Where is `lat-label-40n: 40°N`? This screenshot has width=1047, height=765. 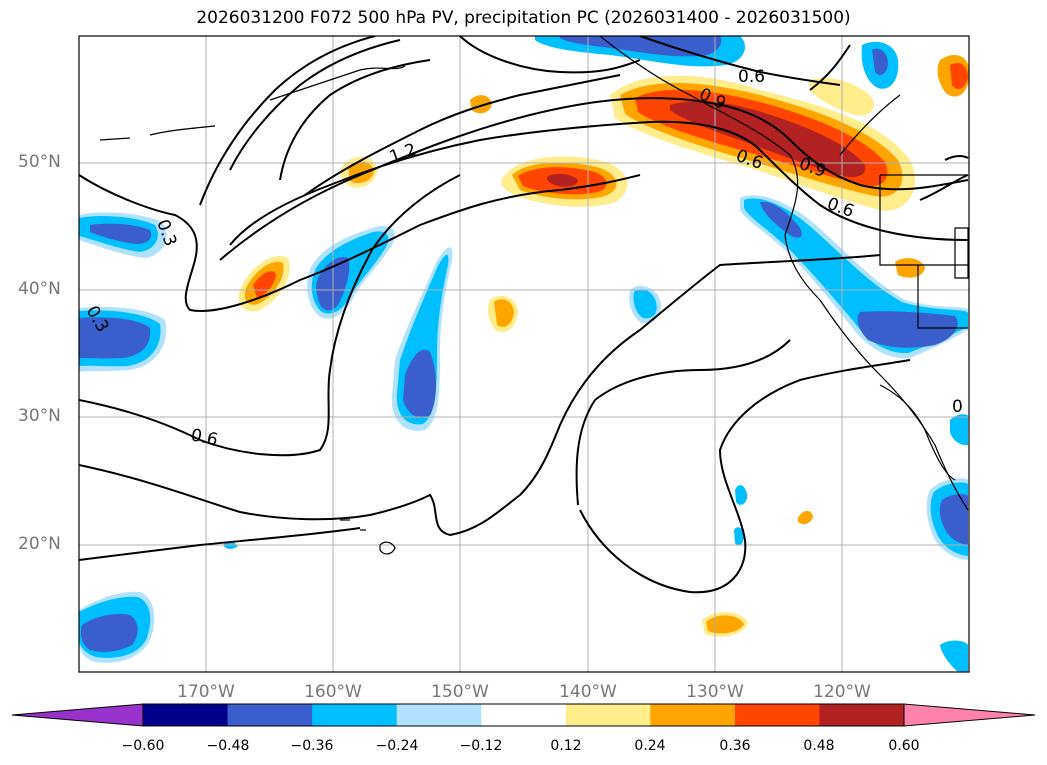 lat-label-40n: 40°N is located at coordinates (39, 289).